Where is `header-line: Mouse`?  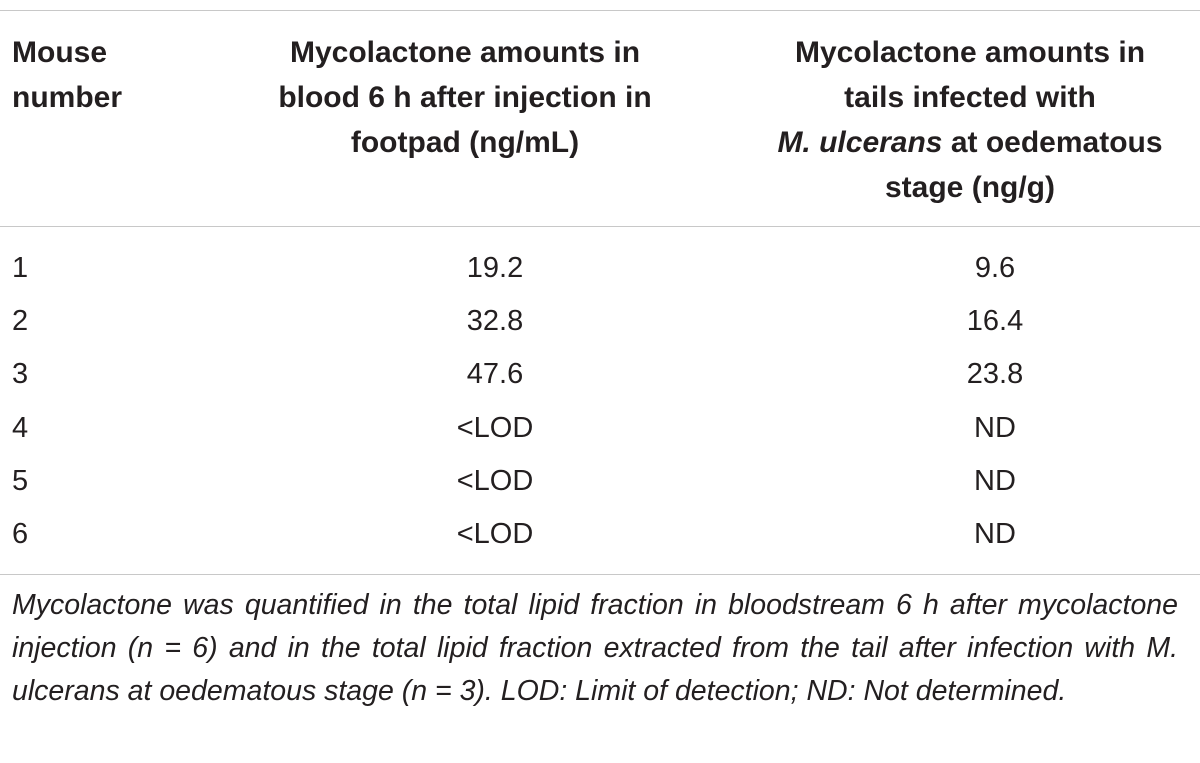 header-line: Mouse is located at coordinates (60, 52).